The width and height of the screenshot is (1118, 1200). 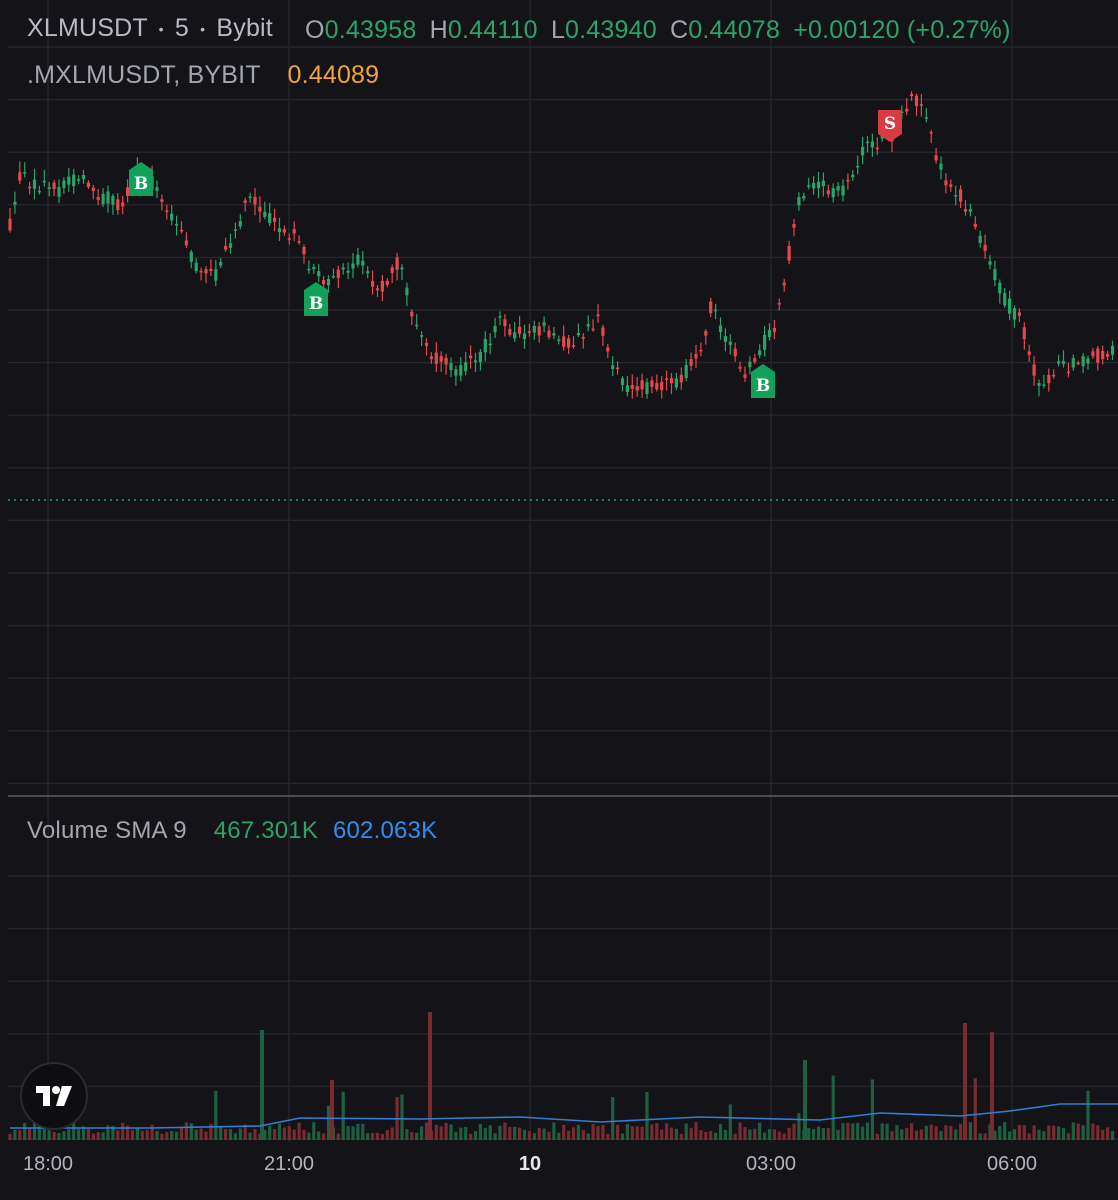 What do you see at coordinates (564, 1116) in the screenshot?
I see `volume-sma-line` at bounding box center [564, 1116].